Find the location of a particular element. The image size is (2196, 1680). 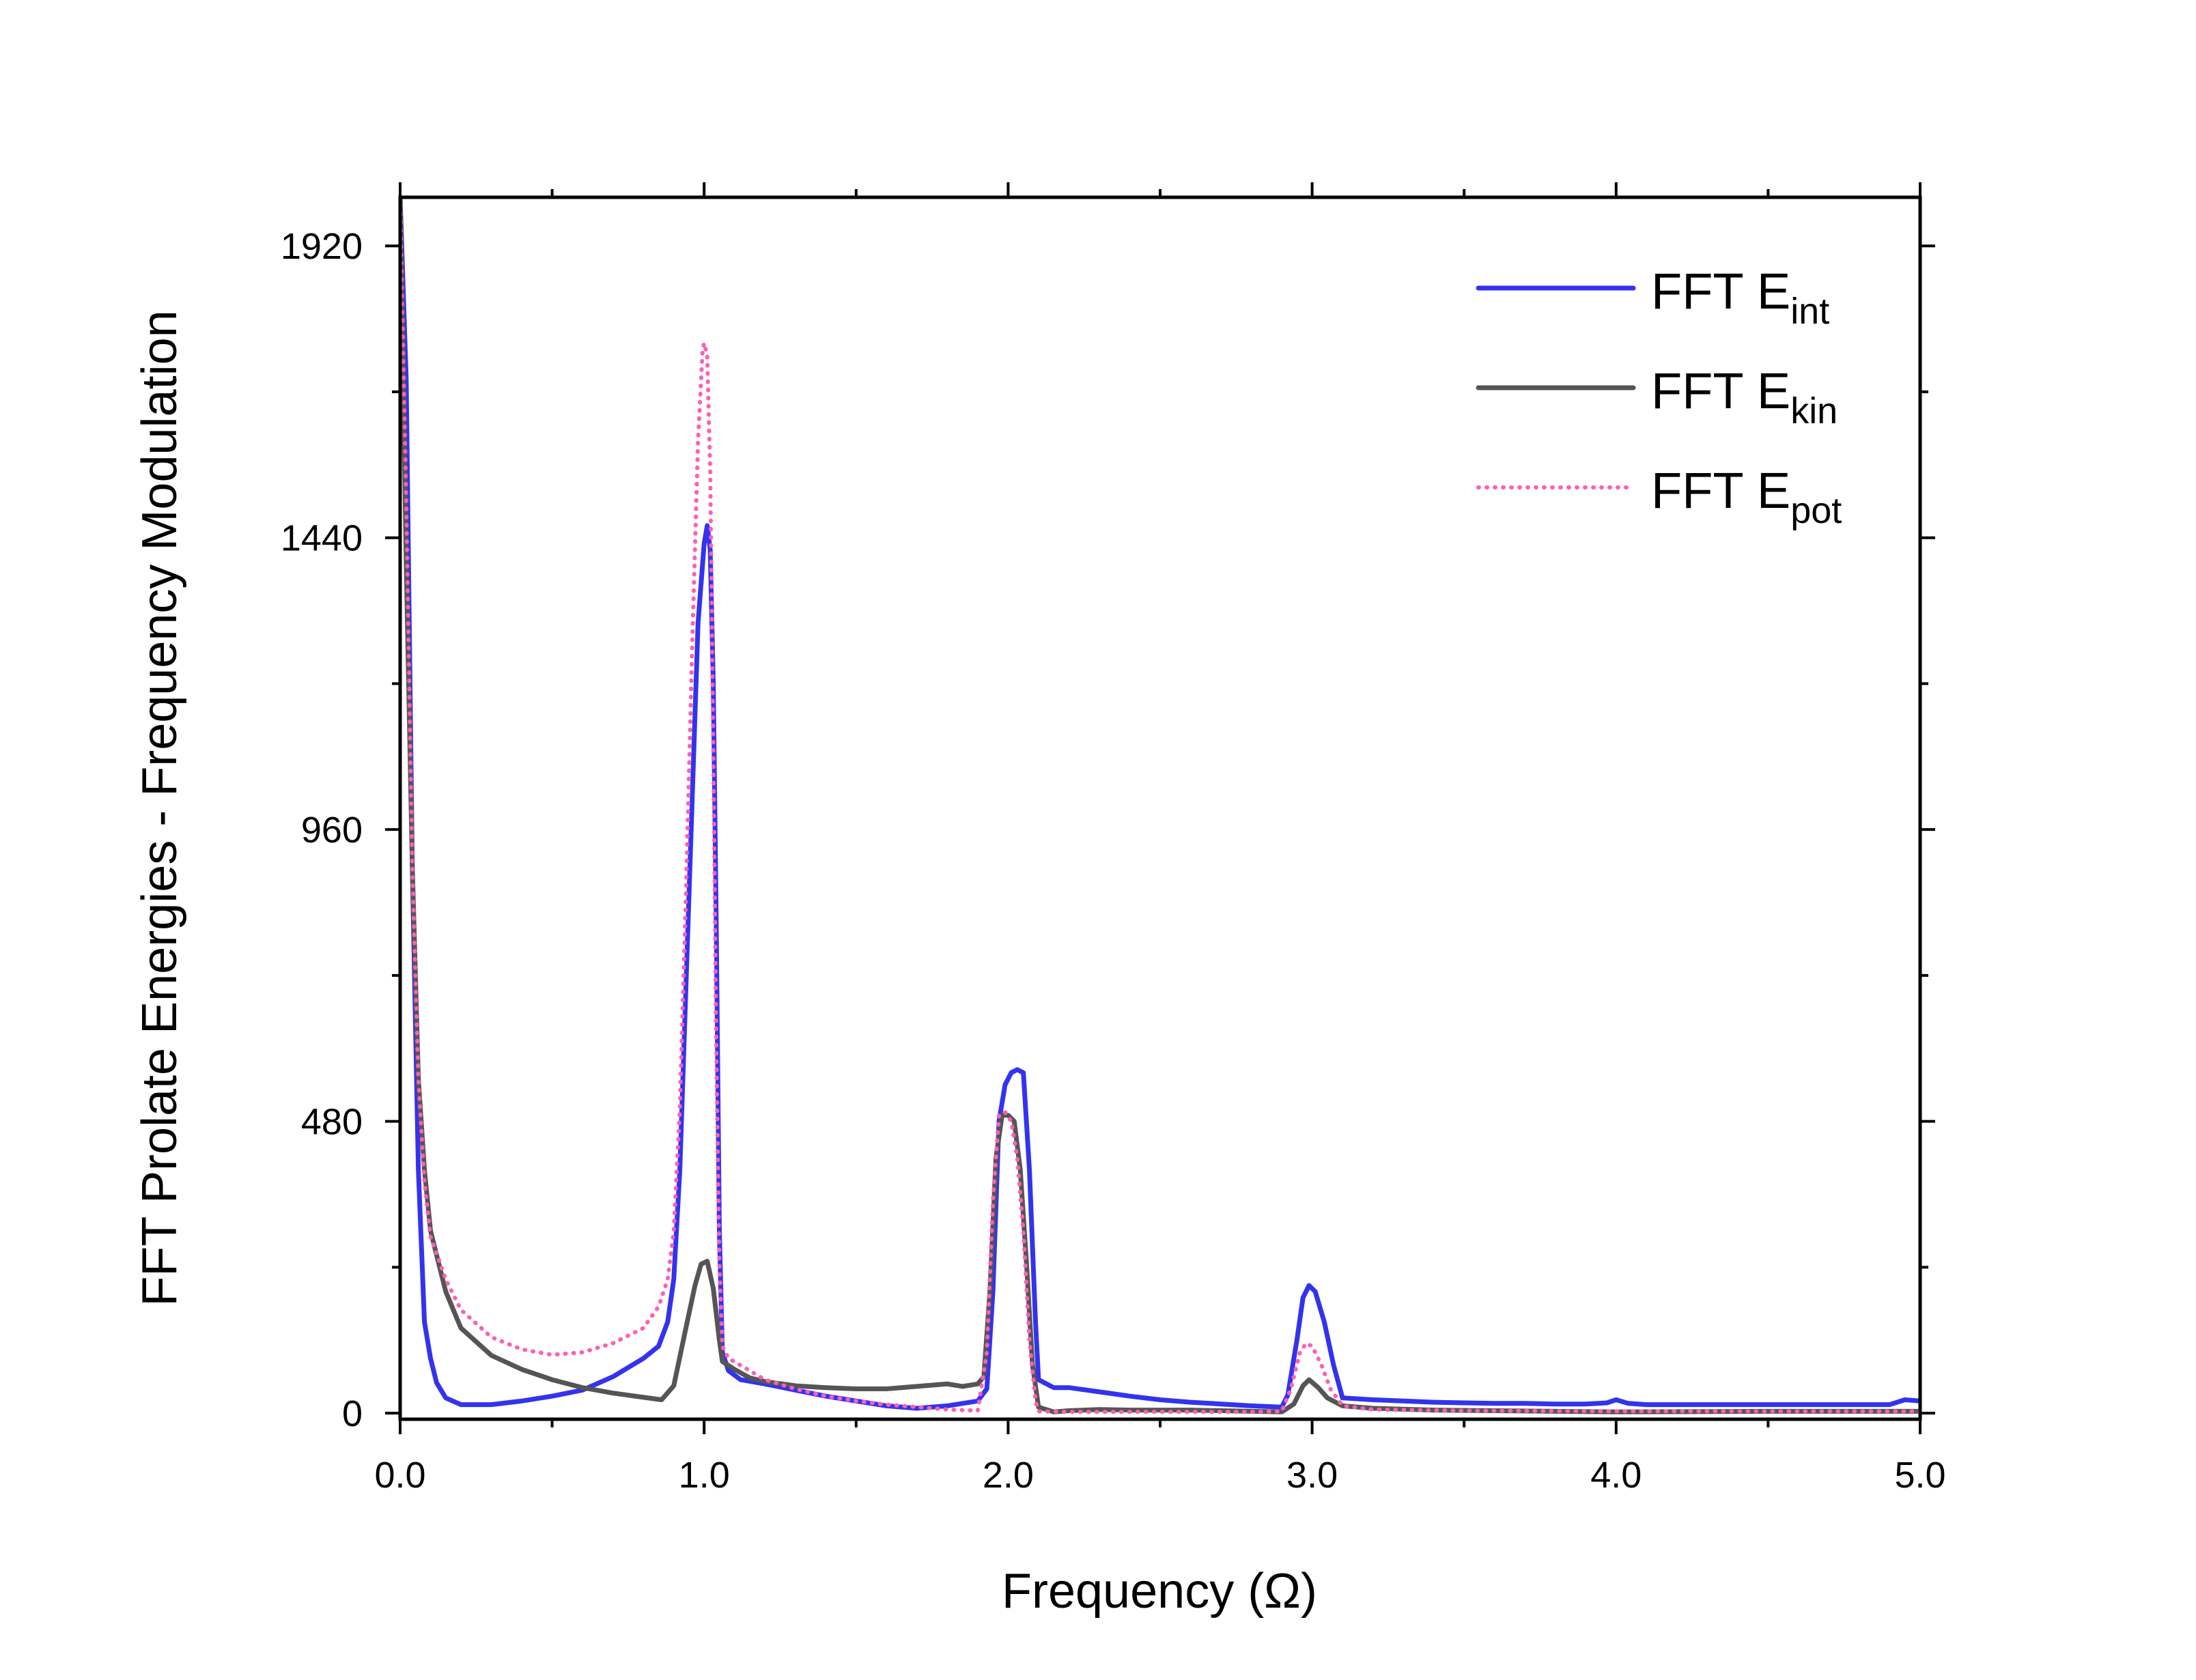

y-tick-label: 0 is located at coordinates (352, 1413).